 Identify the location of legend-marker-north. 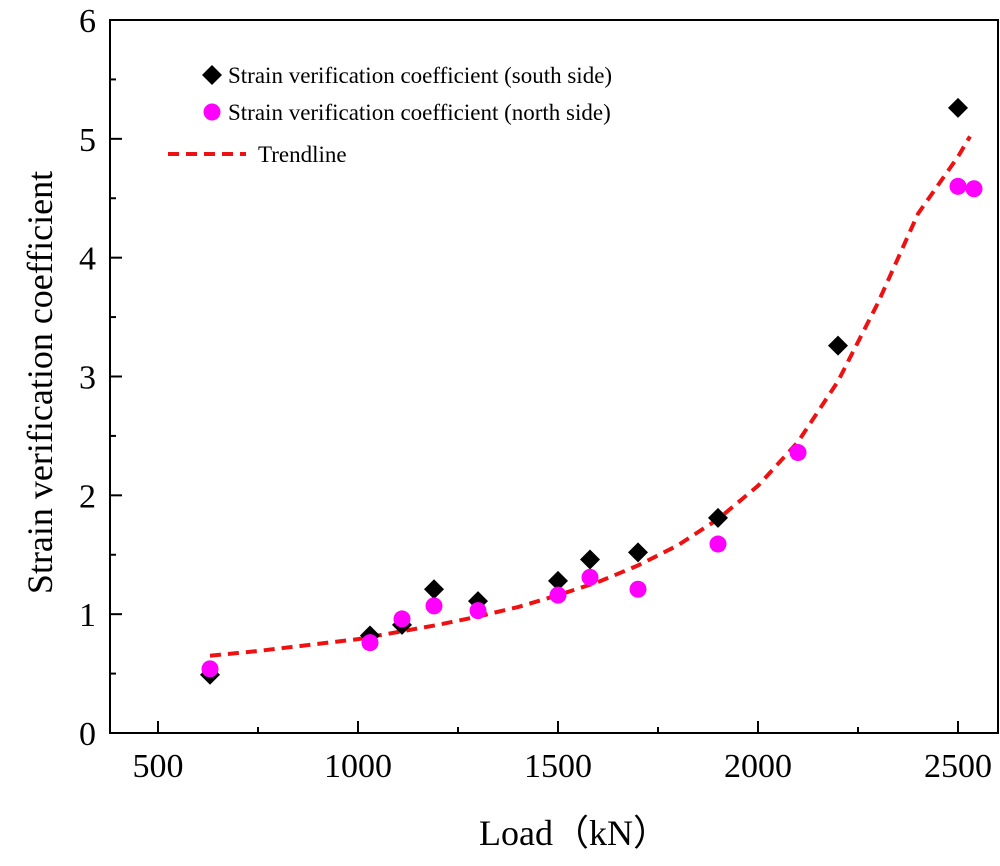
(212, 112).